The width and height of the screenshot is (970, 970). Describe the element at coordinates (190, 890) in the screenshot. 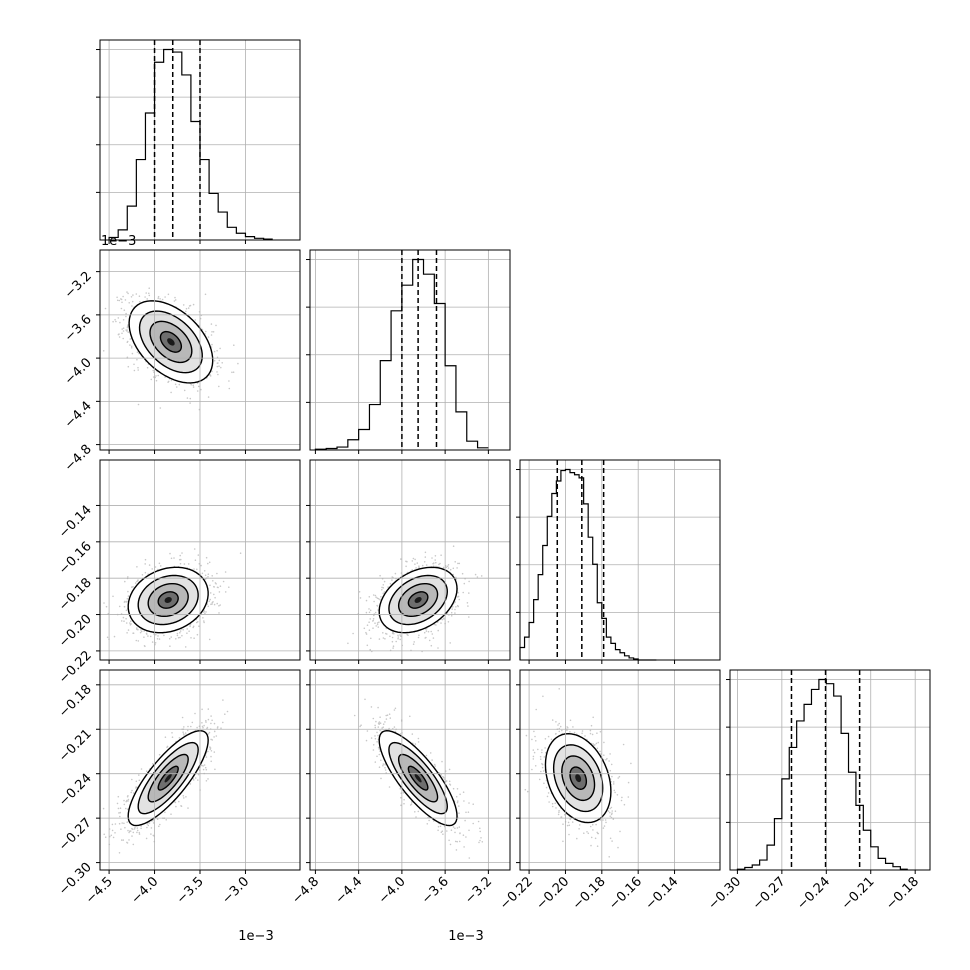

I see `x-tick-label: −3.5` at that location.